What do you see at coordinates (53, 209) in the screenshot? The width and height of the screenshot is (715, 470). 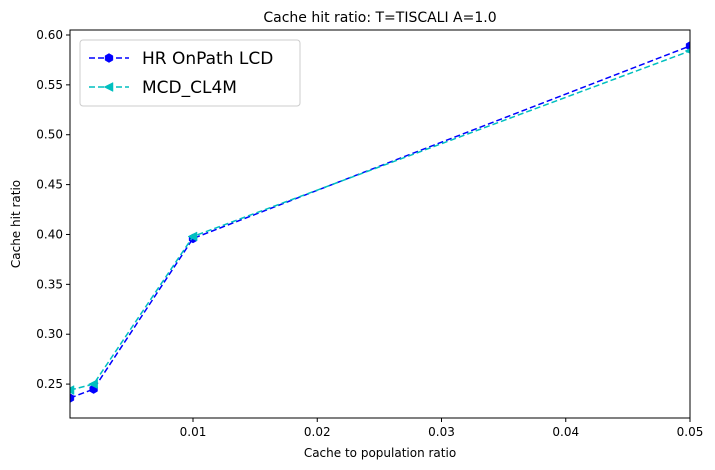 I see `y-axis: 0.25 0.30 0.35 0.40 0.45 0.50 0.55 0.60` at bounding box center [53, 209].